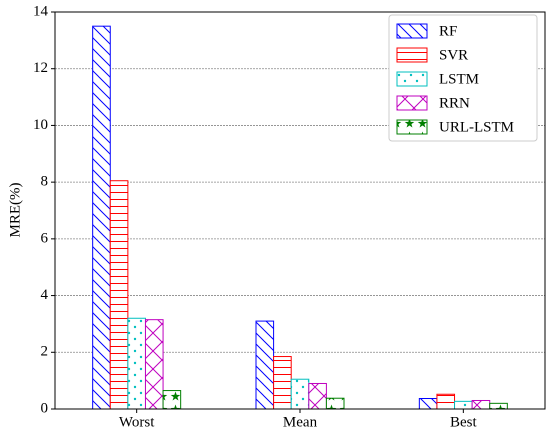 Image resolution: width=550 pixels, height=432 pixels. I want to click on y-tick-label: 14, so click(41, 11).